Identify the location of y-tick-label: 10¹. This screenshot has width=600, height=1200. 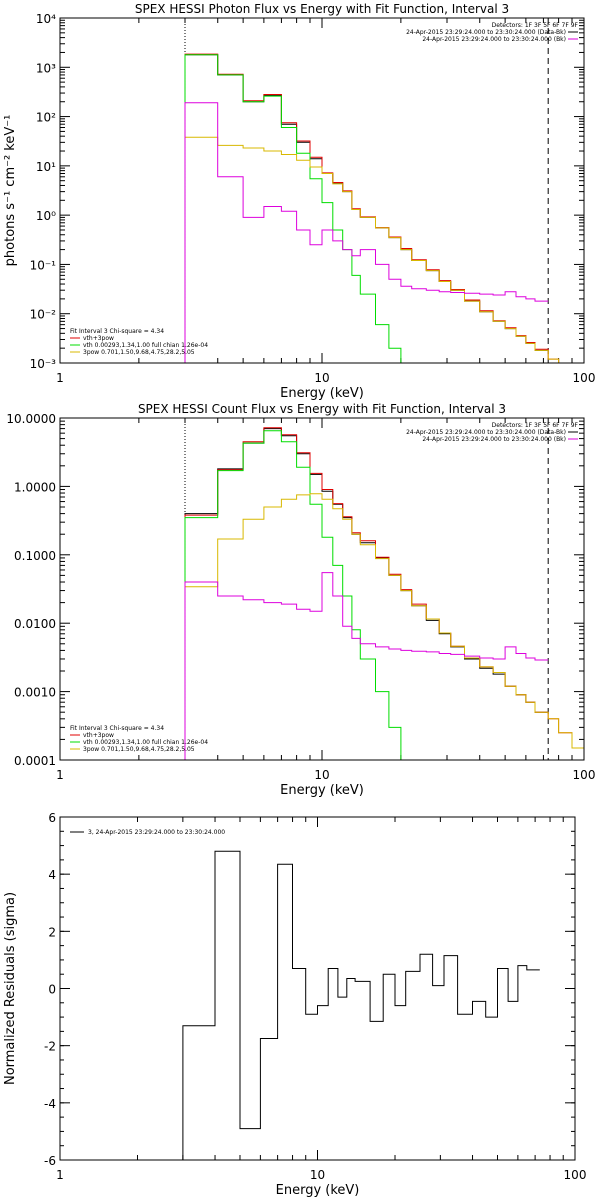
(46, 167).